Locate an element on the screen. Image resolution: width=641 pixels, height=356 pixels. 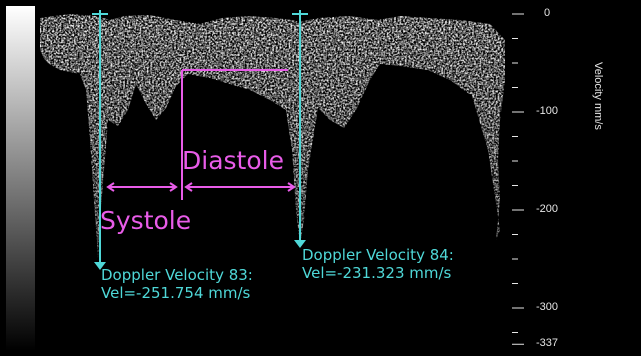
velocity-axis-title: Velocity mm/s is located at coordinates (598, 96).